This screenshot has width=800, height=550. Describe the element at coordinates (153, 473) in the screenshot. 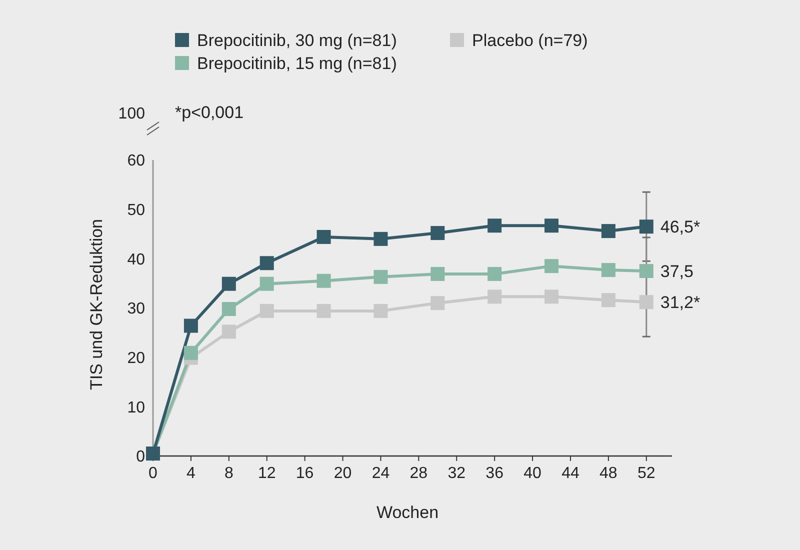

I see `x-tick-label: 0` at that location.